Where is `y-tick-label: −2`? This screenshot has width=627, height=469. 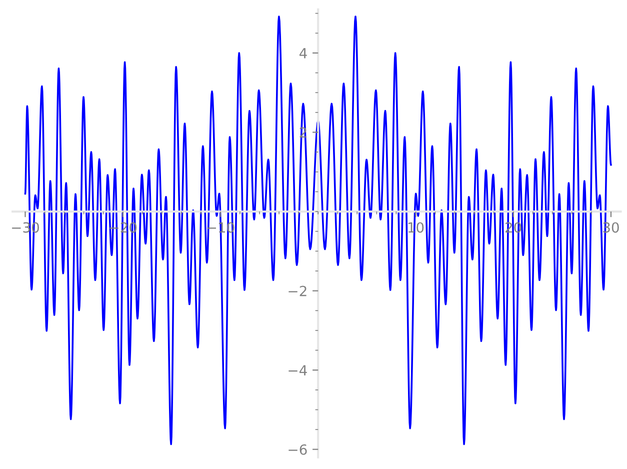
y-tick-label: −2 is located at coordinates (297, 291).